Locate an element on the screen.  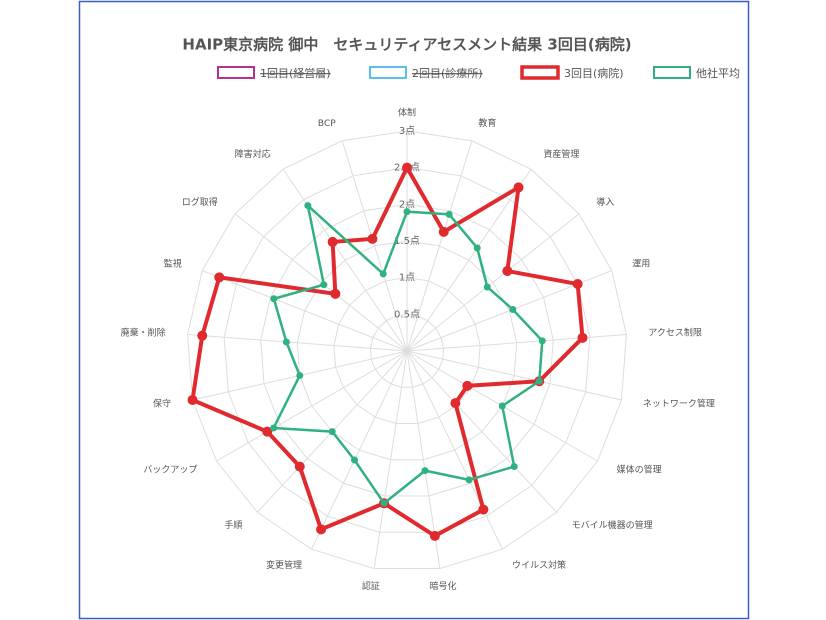
legend-label: 1回目(経営層) is located at coordinates (295, 73).